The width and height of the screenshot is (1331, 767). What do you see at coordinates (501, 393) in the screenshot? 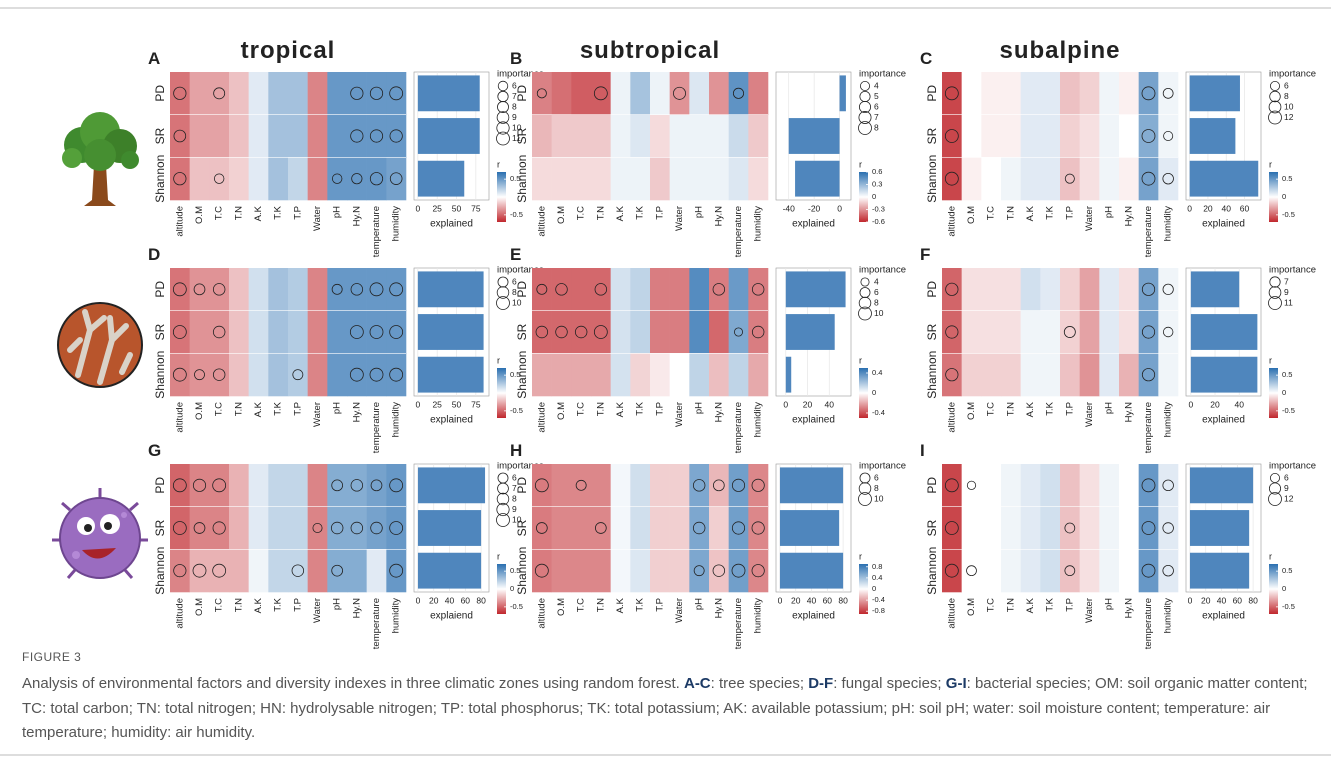
I see `colorbar` at bounding box center [501, 393].